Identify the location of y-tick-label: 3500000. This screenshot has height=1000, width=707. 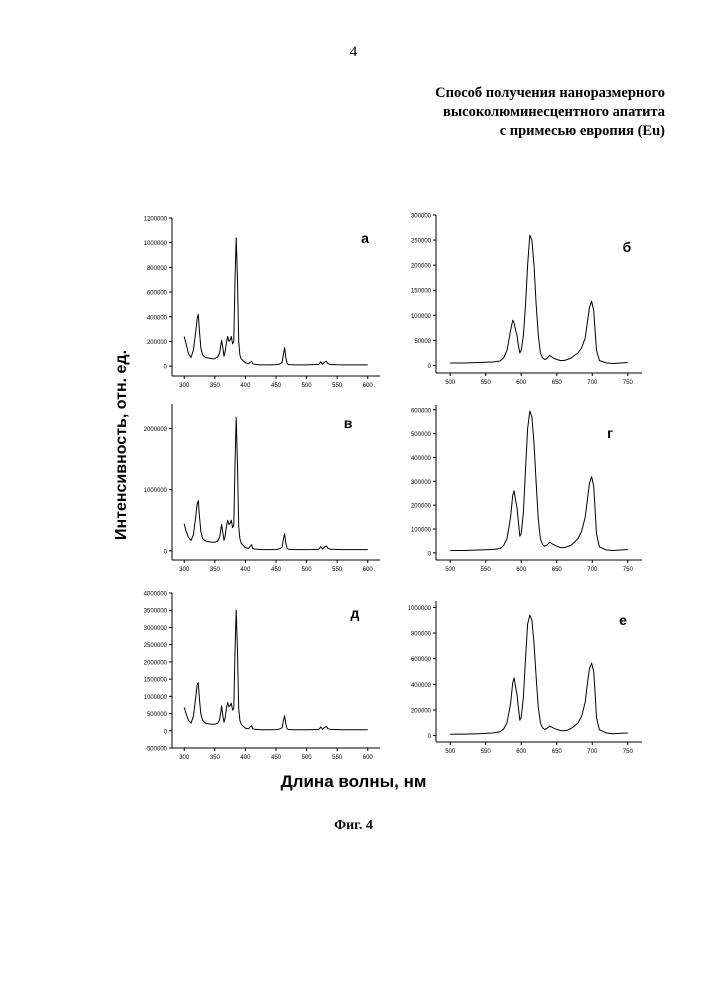
(156, 612).